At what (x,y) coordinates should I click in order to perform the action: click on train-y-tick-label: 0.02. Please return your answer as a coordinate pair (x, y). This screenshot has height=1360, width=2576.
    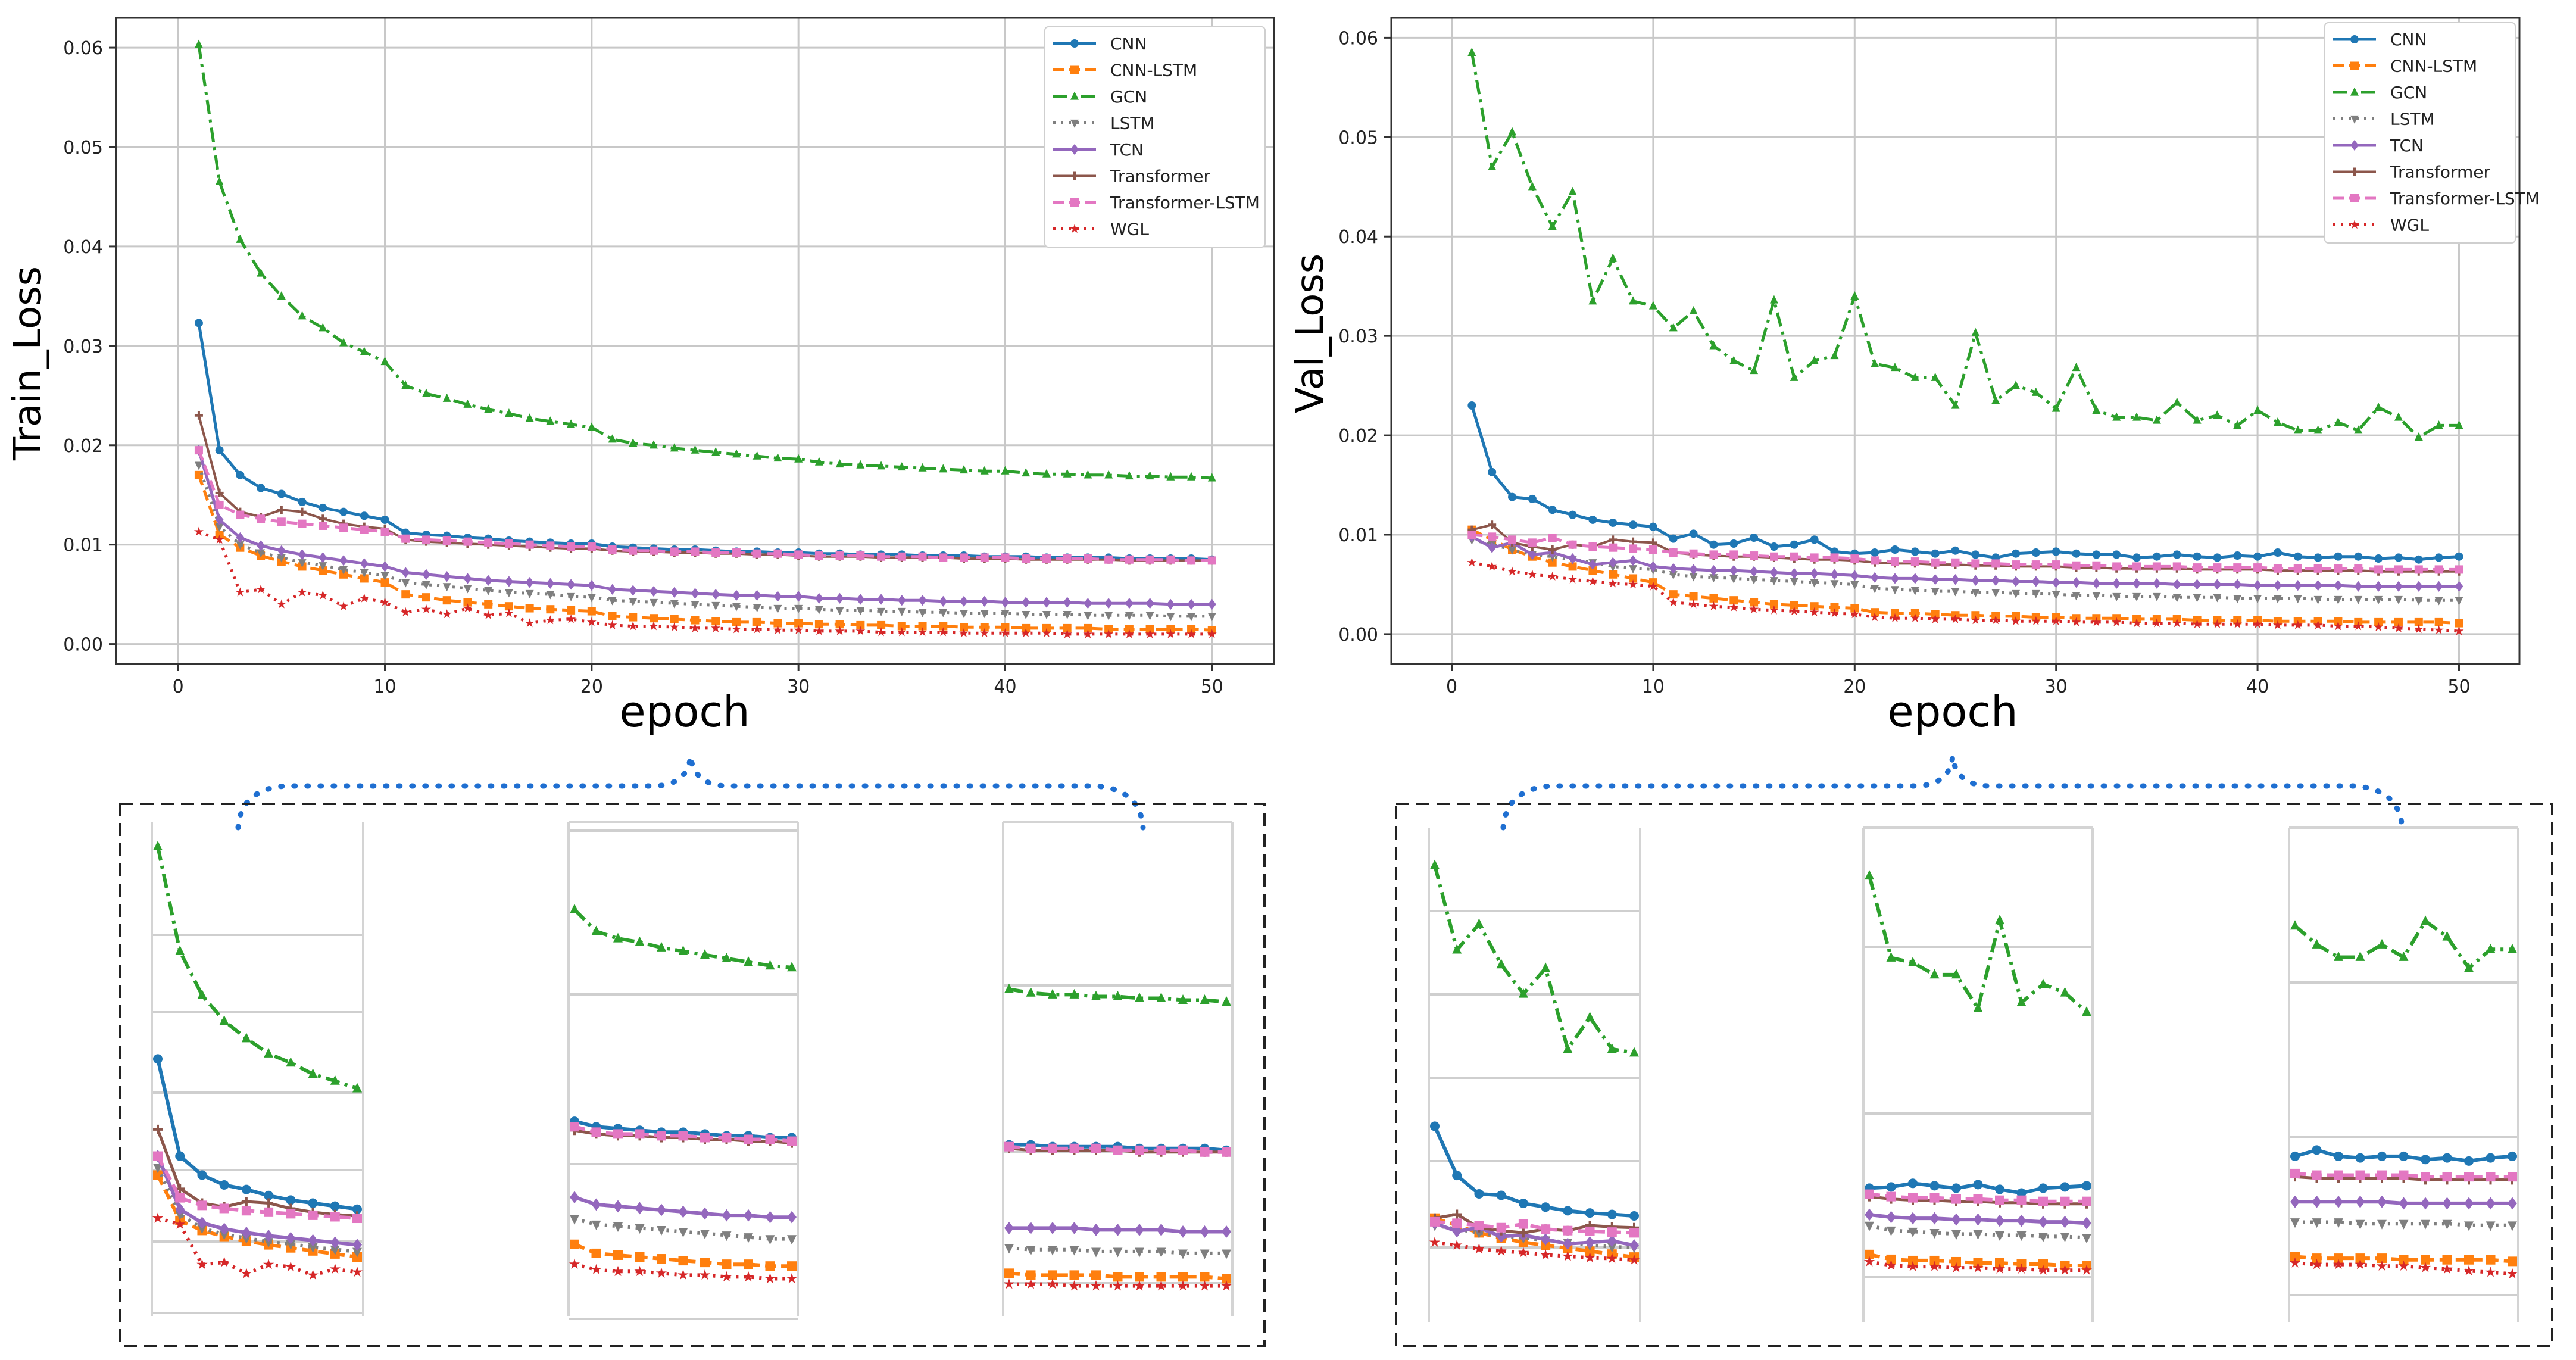
    Looking at the image, I should click on (83, 447).